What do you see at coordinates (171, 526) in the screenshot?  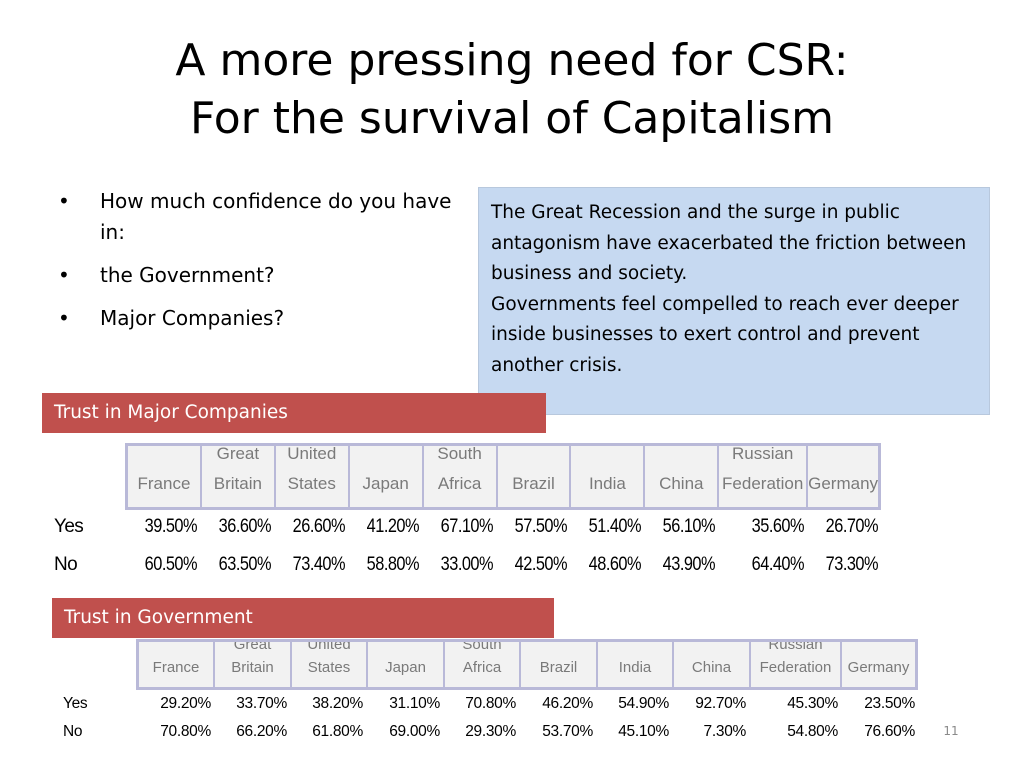 I see `table-cell: 39.50%` at bounding box center [171, 526].